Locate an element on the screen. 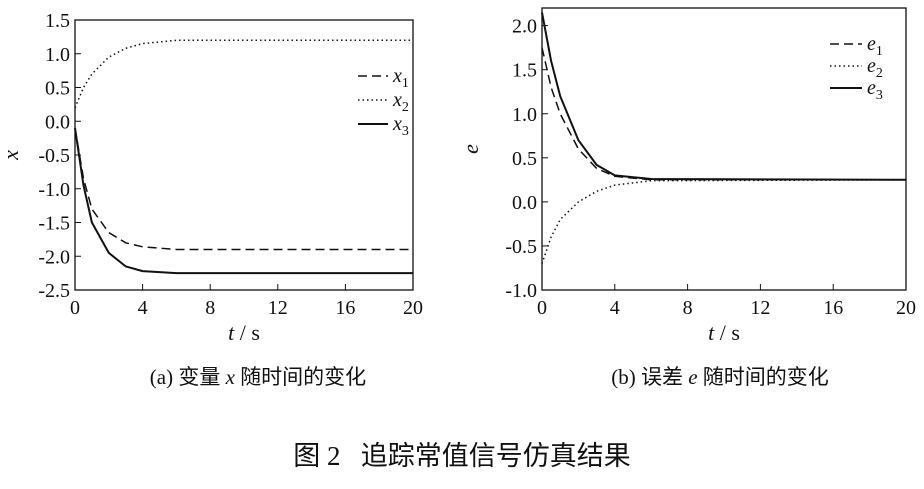  legend-label-x2: x2 is located at coordinates (400, 102).